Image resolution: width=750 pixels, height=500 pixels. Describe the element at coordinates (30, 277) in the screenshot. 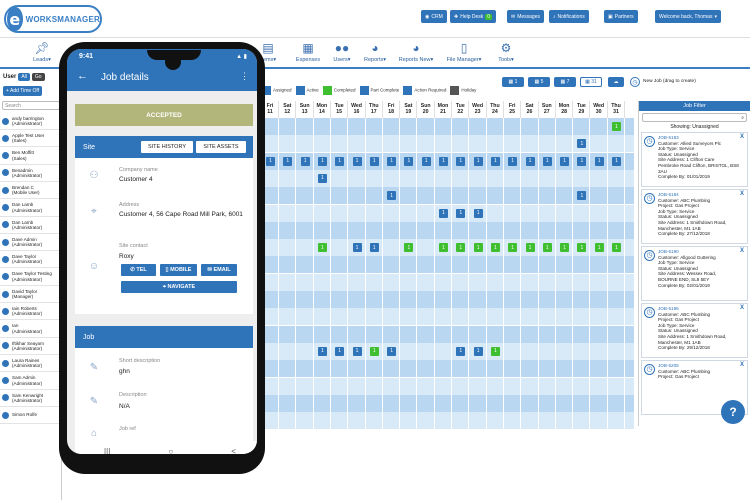

I see `user-row: Dave Taylor Testing (Administrator)` at that location.